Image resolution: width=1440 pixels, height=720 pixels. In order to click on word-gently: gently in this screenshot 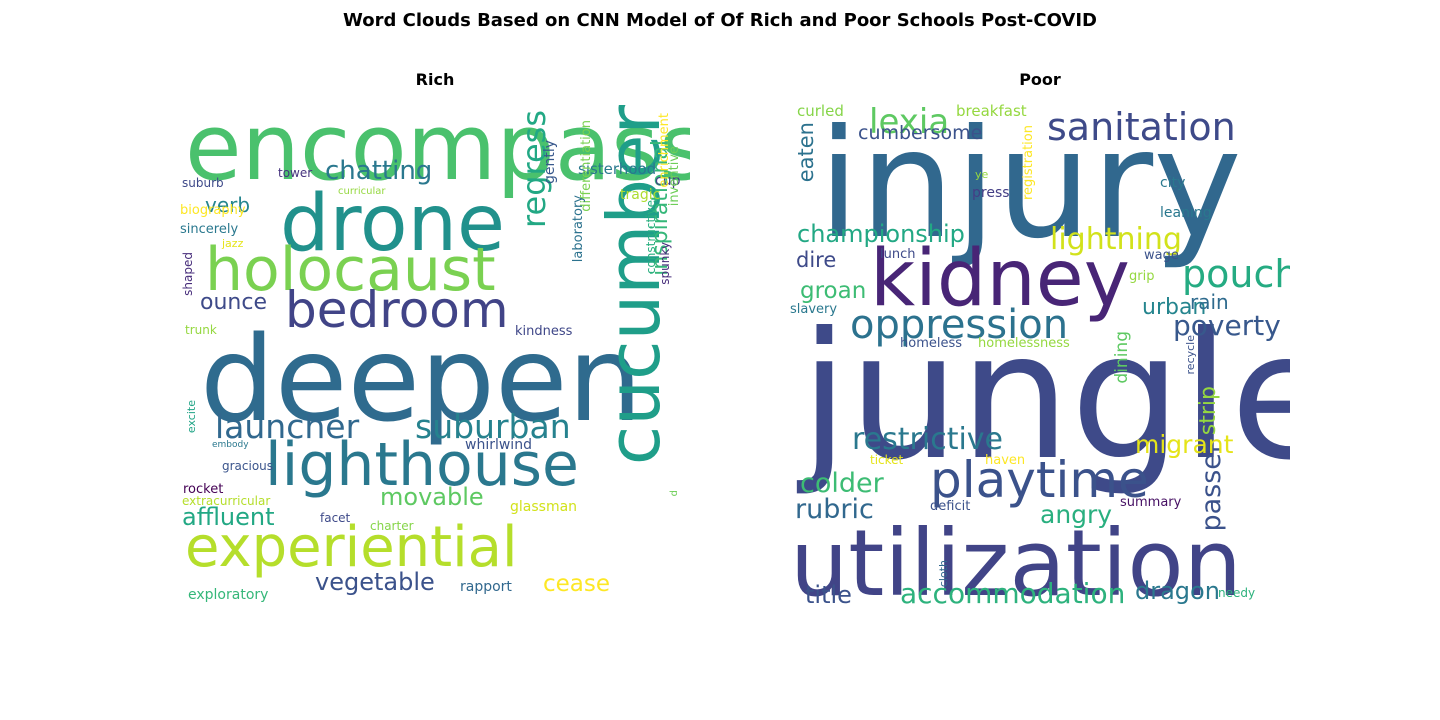, I will do `click(550, 162)`.